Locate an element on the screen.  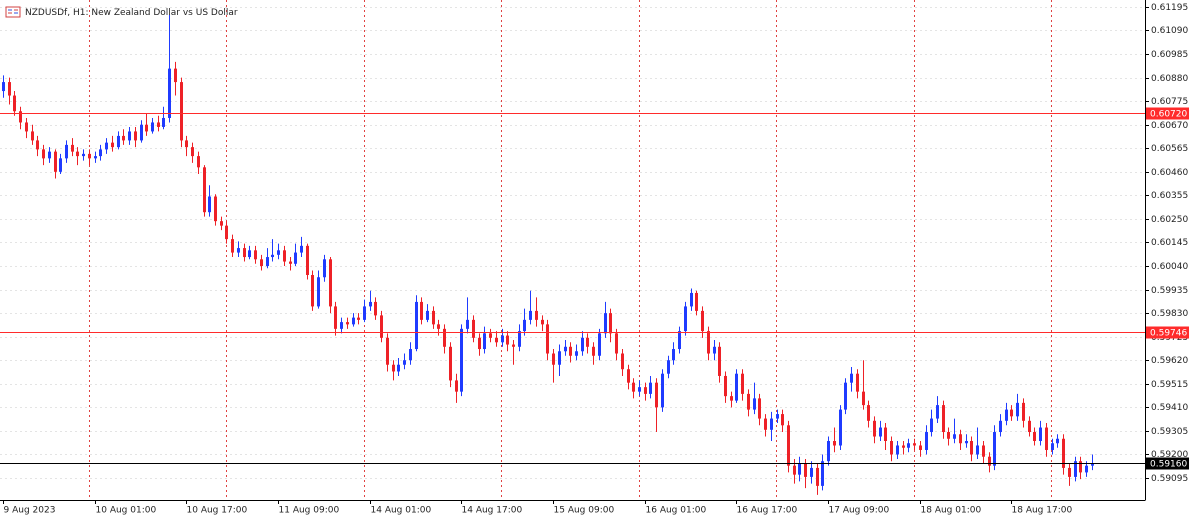
symbol-icon is located at coordinates (13, 12).